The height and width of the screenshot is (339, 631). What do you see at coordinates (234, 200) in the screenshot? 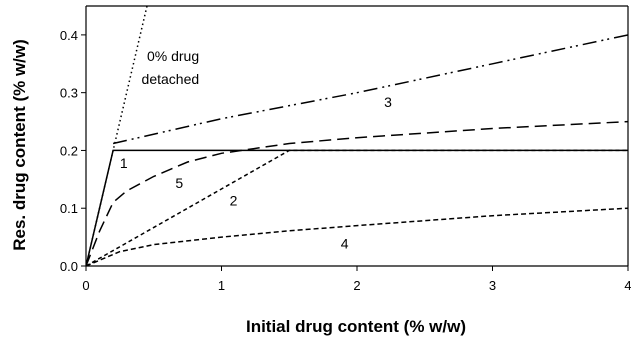
I see `annotation-label: 2` at bounding box center [234, 200].